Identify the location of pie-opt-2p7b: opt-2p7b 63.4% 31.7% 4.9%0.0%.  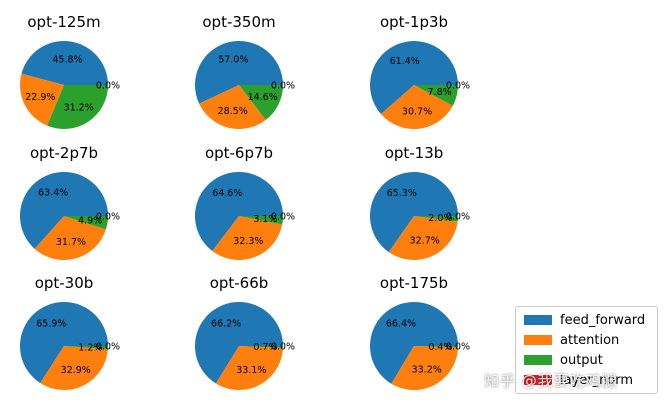
(69, 202).